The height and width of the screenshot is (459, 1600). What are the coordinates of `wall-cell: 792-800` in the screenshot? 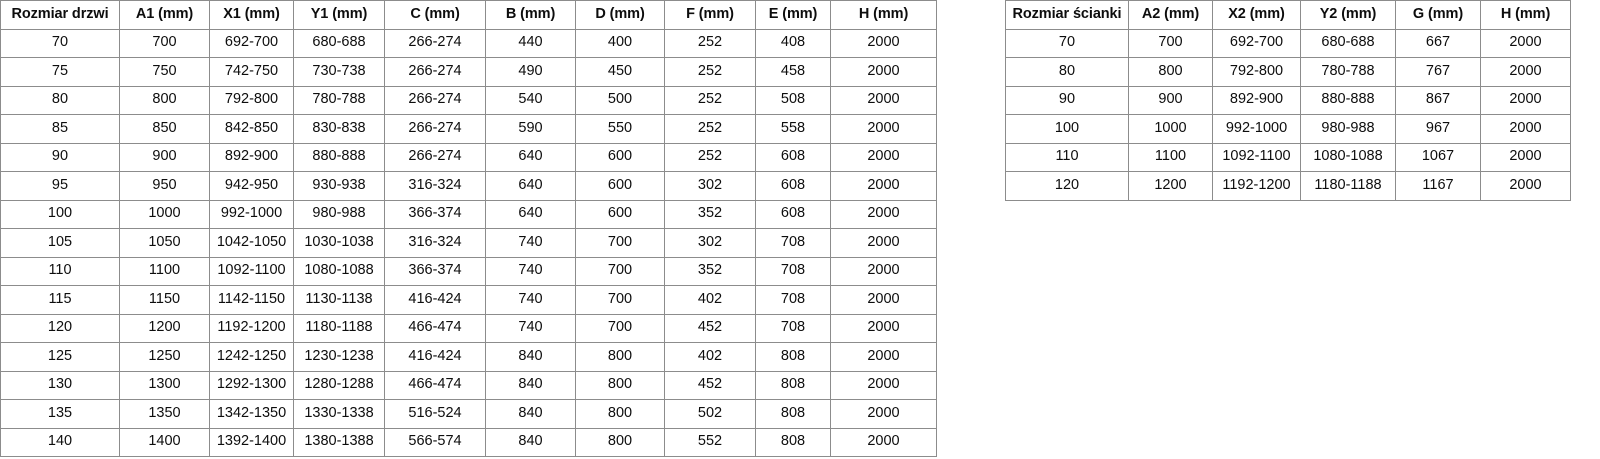 It's located at (1256, 72).